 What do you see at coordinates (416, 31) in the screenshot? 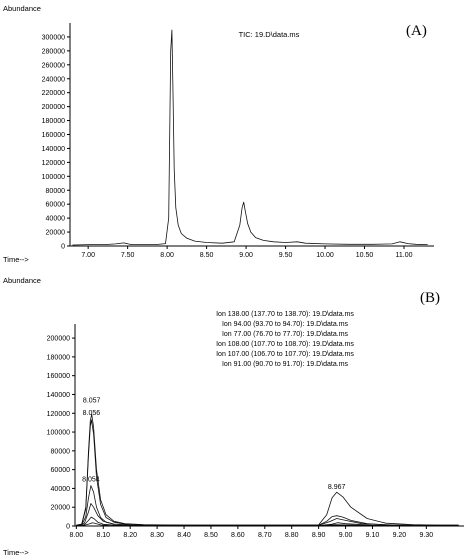
I see `panel-a-label: (A)` at bounding box center [416, 31].